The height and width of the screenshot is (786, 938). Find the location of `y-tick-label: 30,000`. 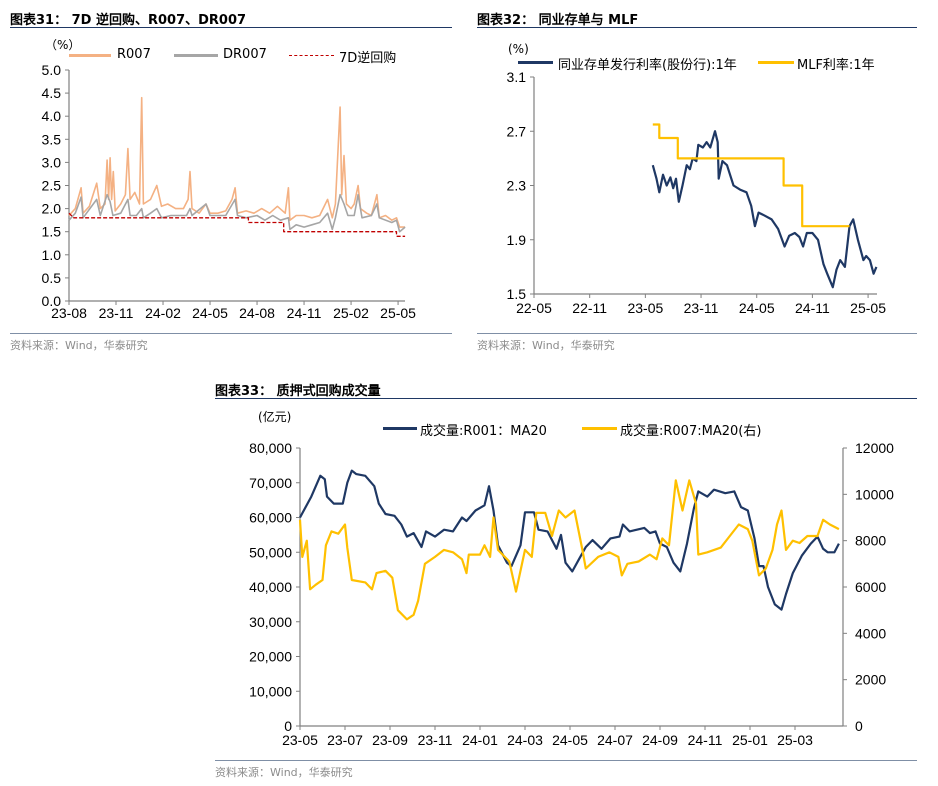

y-tick-label: 30,000 is located at coordinates (270, 622).